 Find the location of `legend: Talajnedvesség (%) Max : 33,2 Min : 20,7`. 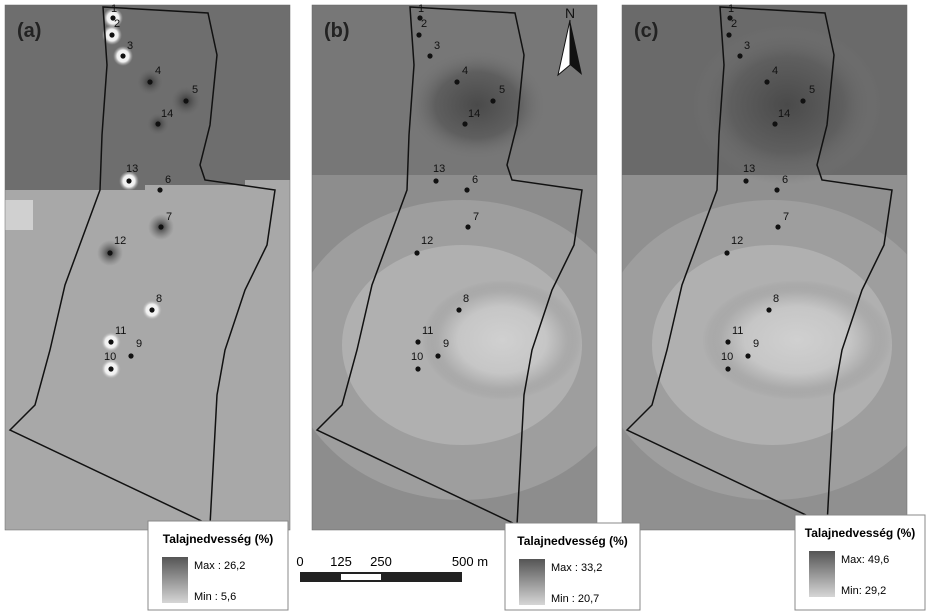

legend: Talajnedvesség (%) Max : 33,2 Min : 20,7 is located at coordinates (572, 566).